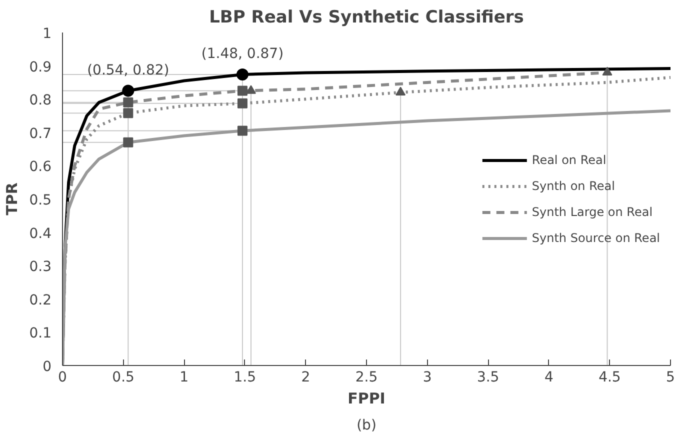 The height and width of the screenshot is (438, 685). What do you see at coordinates (40, 334) in the screenshot?
I see `y-tick-label: 0.1` at bounding box center [40, 334].